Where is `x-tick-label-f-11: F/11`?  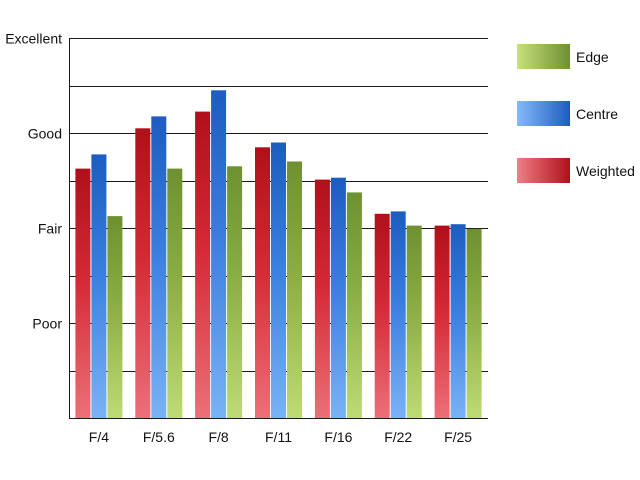
x-tick-label-f-11: F/11 is located at coordinates (278, 437).